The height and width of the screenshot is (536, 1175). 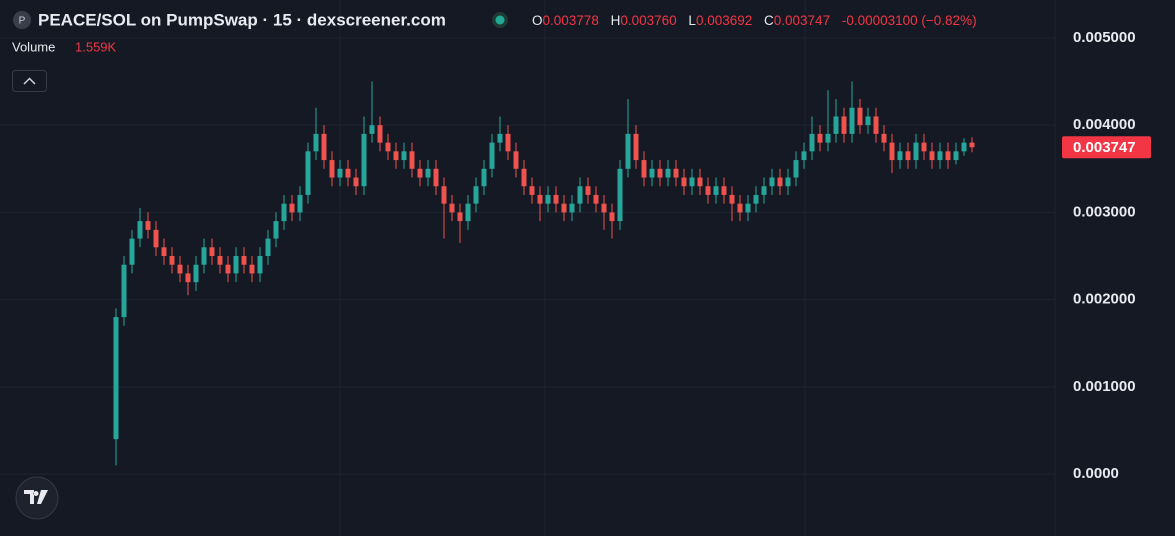 I want to click on ohlc-value: 0.003747, so click(x=802, y=20).